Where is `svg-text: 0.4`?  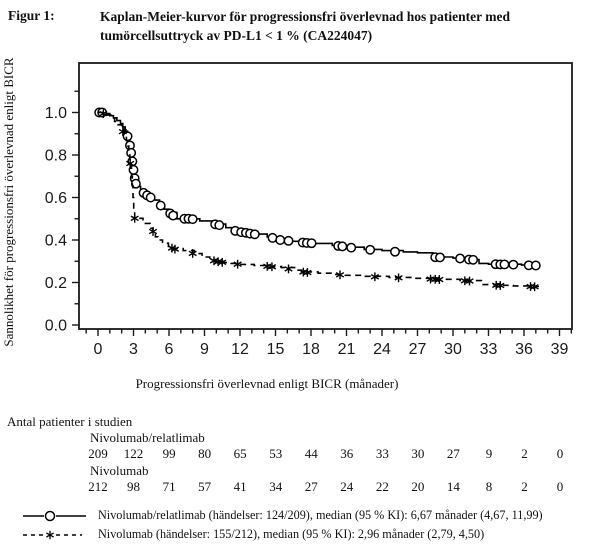
svg-text: 0.4 is located at coordinates (56, 241).